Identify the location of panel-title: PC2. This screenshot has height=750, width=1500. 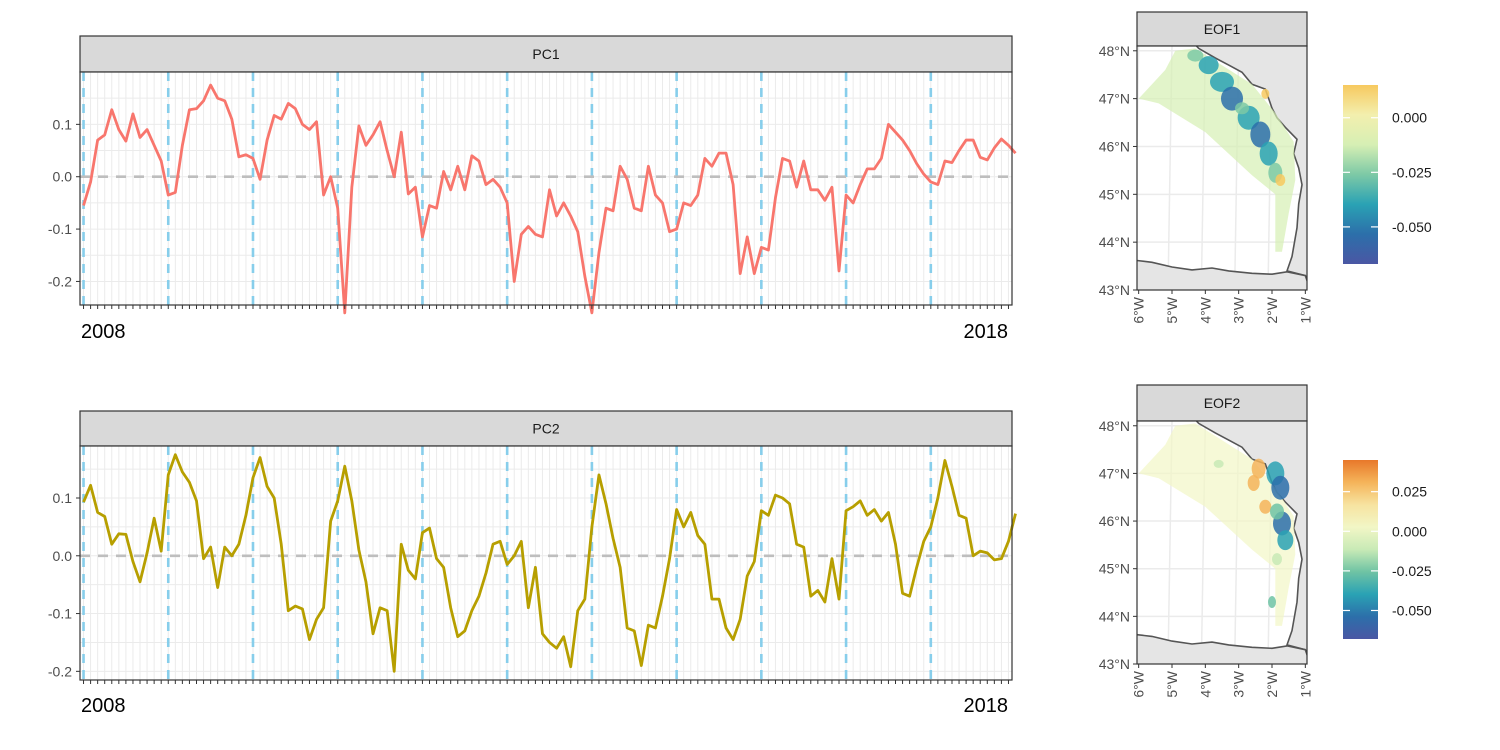
(545, 429).